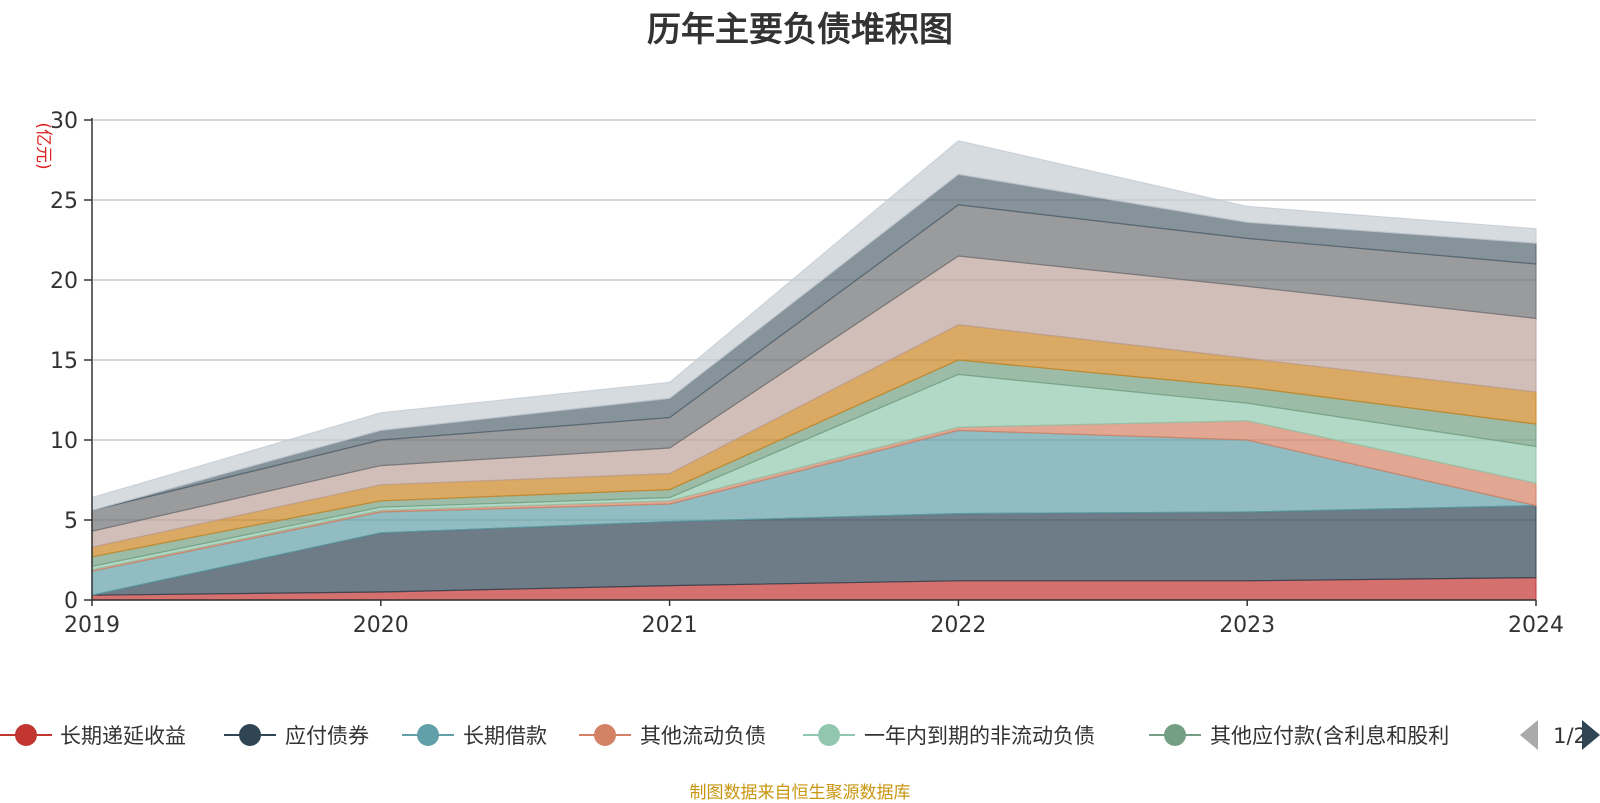 This screenshot has width=1600, height=803. Describe the element at coordinates (958, 625) in the screenshot. I see `x-tick-label: 2022` at that location.